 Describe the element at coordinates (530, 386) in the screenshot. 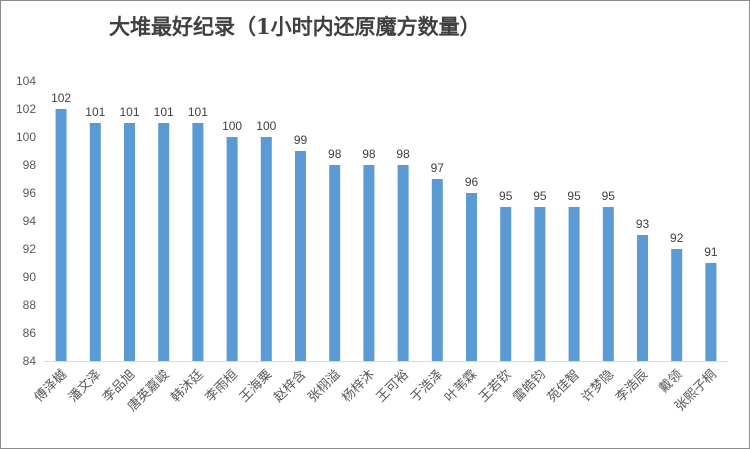

I see `category-label: 雷皓钧` at that location.